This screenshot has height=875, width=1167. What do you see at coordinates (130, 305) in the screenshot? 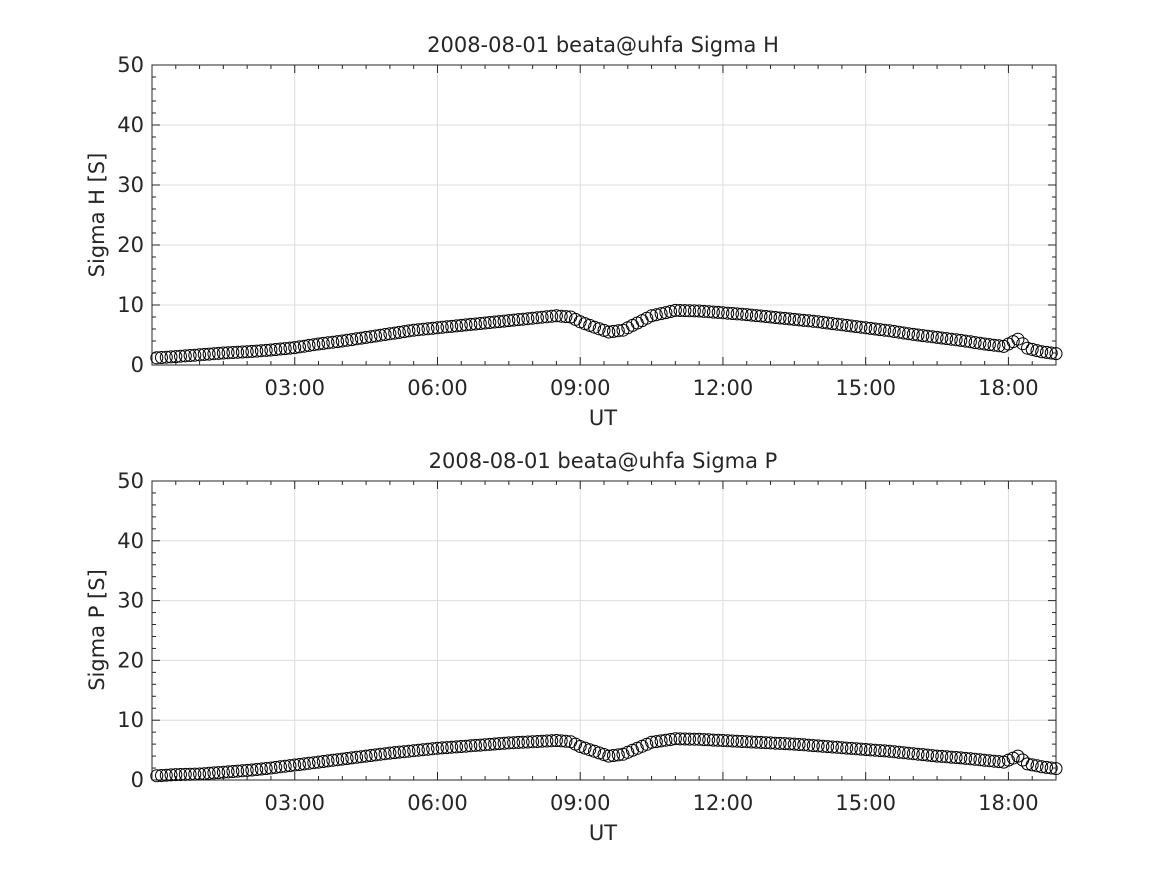
I see `sigma-h-y-tick-label: 10` at bounding box center [130, 305].